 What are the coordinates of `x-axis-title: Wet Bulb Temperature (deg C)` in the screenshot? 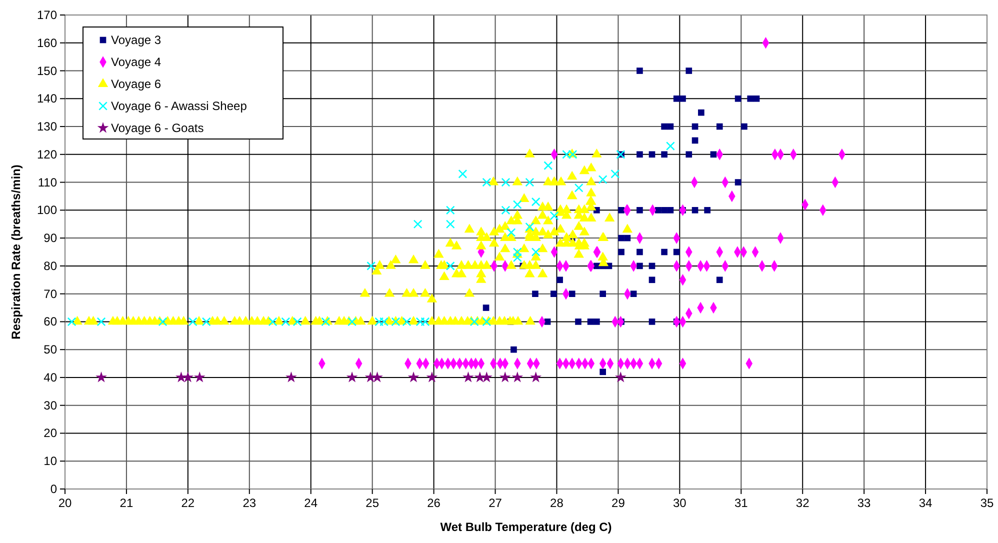 It's located at (526, 527).